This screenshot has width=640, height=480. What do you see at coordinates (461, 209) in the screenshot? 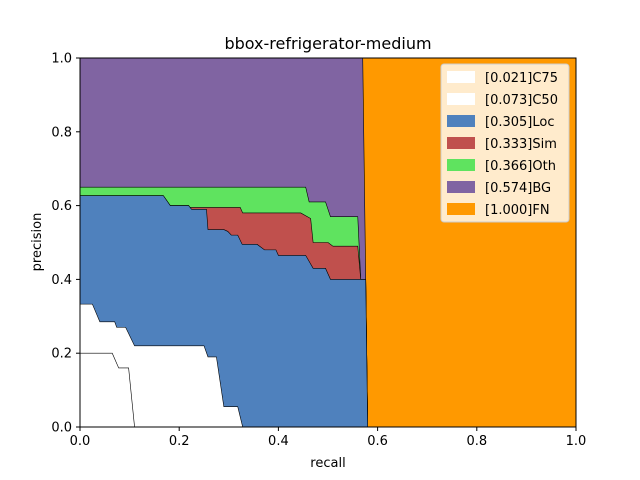
I see `legend-swatch-1-000-fn` at bounding box center [461, 209].